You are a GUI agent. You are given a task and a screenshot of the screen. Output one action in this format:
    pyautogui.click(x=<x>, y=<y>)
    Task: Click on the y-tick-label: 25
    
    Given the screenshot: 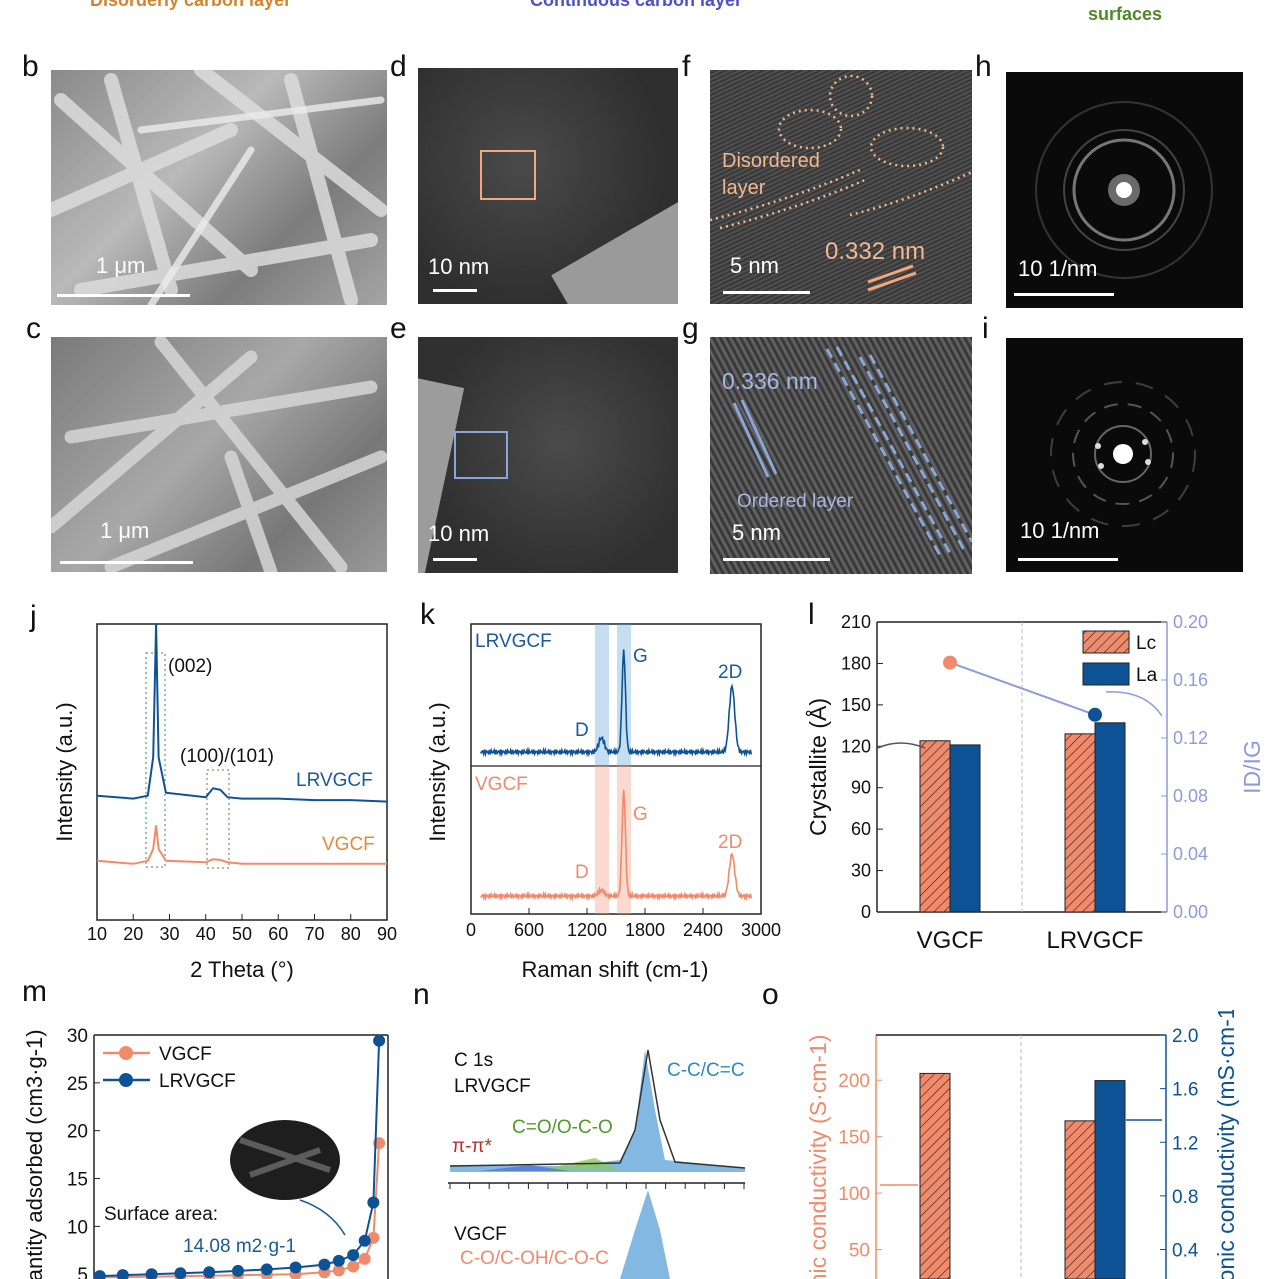 What is the action you would take?
    pyautogui.click(x=77, y=1084)
    